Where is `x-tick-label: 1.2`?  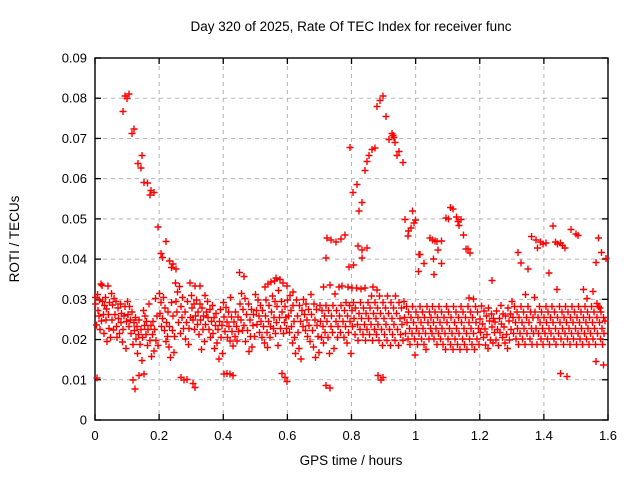 x-tick-label: 1.2 is located at coordinates (480, 435).